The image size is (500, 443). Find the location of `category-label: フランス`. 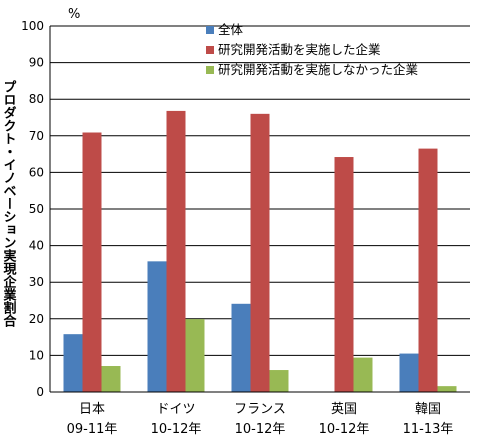

category-label: フランス is located at coordinates (260, 409).